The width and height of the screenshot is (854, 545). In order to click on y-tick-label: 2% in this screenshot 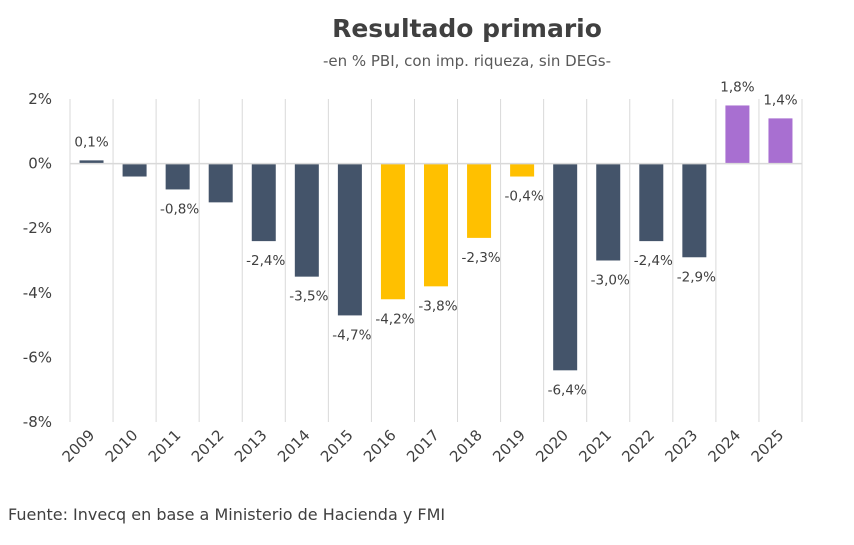, I will do `click(40, 99)`.